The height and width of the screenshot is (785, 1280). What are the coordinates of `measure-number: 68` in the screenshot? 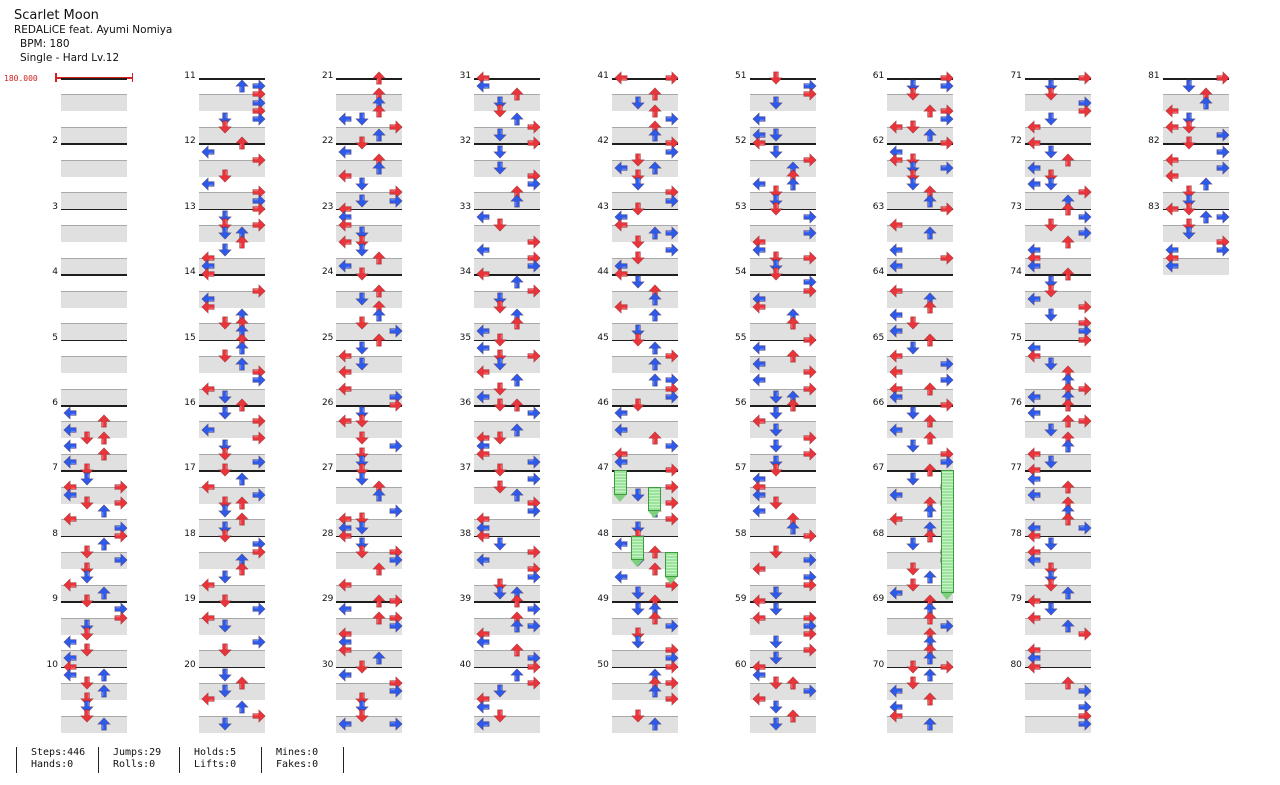 It's located at (878, 533).